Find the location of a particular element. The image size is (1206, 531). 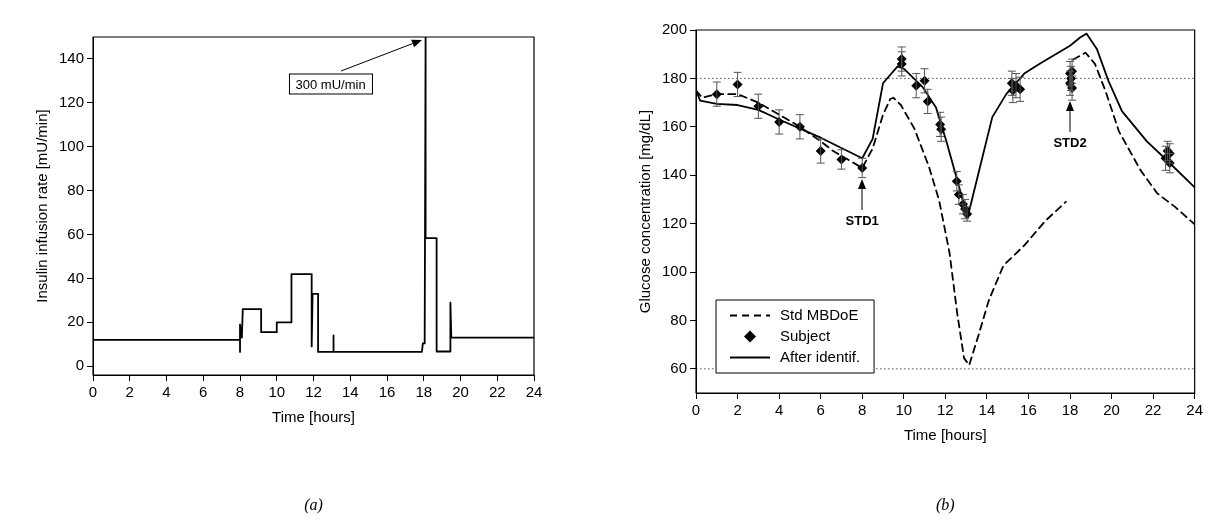

y-tick-label: 0 is located at coordinates (80, 365).